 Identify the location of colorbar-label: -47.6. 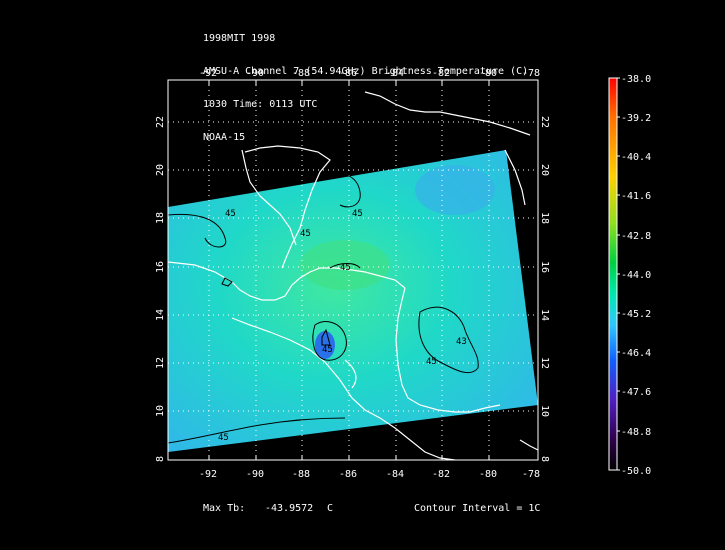
(636, 392).